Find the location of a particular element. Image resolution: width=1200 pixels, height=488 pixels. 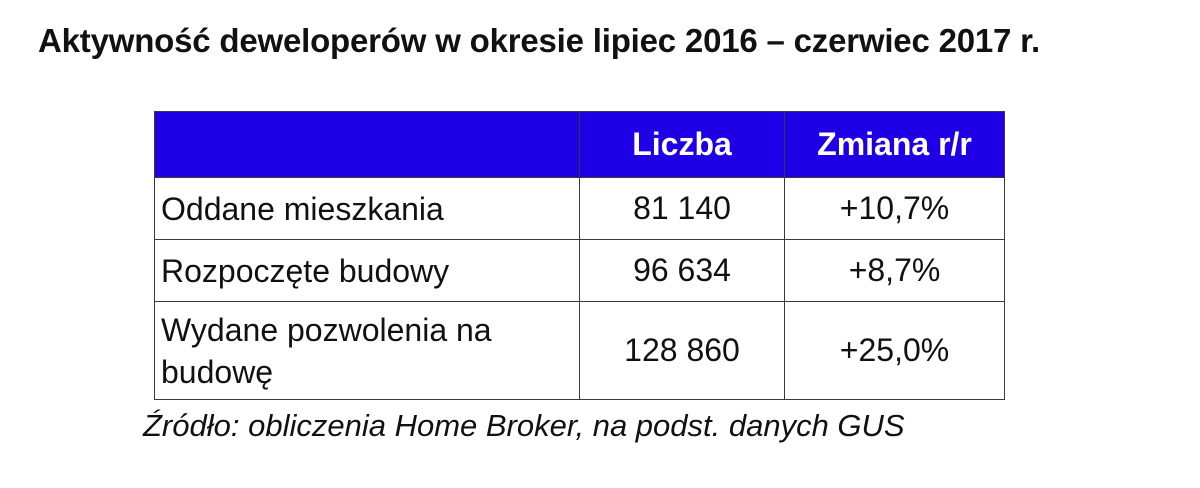

table-header-row: Liczba Zmiana r/r is located at coordinates (579, 144).